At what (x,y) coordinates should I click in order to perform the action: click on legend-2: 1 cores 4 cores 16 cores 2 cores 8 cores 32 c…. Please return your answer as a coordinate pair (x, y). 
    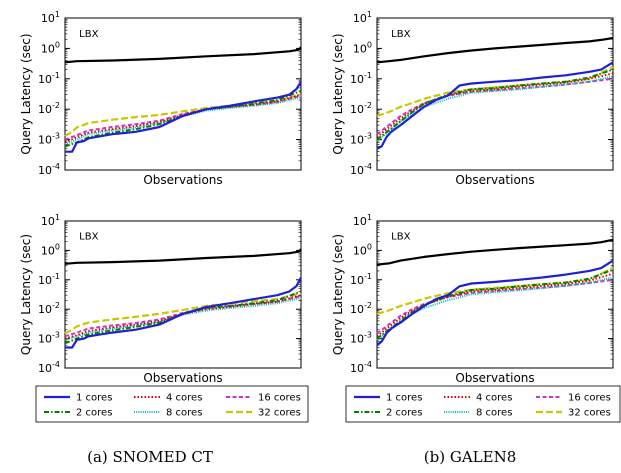
    Looking at the image, I should click on (483, 404).